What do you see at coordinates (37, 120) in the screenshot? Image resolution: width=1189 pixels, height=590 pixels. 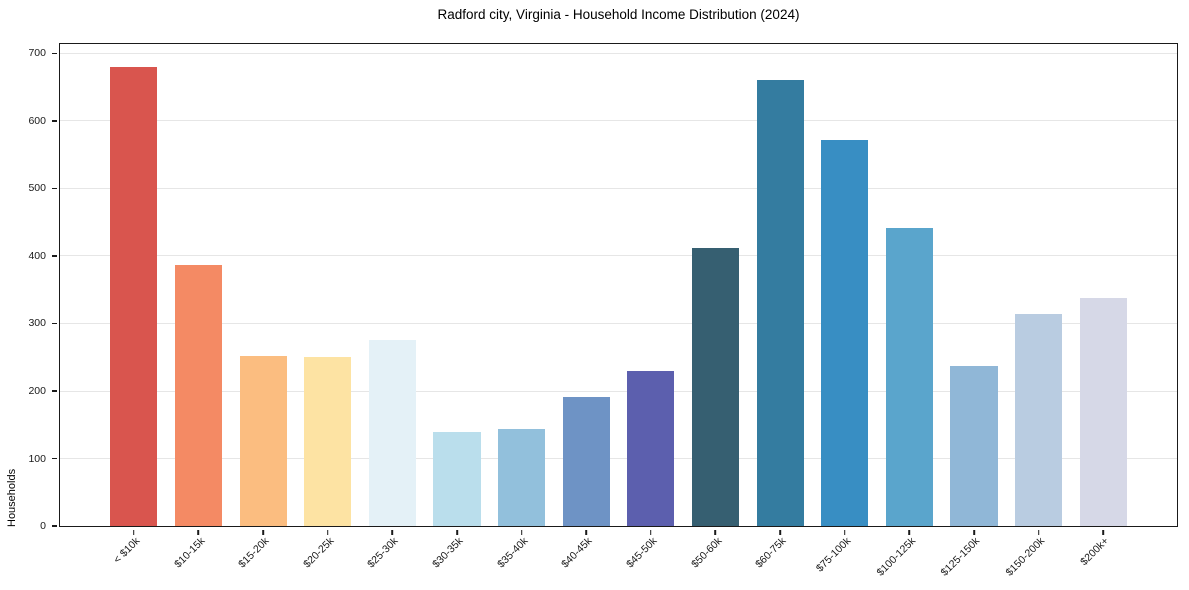 I see `y-tick-label: 600` at bounding box center [37, 120].